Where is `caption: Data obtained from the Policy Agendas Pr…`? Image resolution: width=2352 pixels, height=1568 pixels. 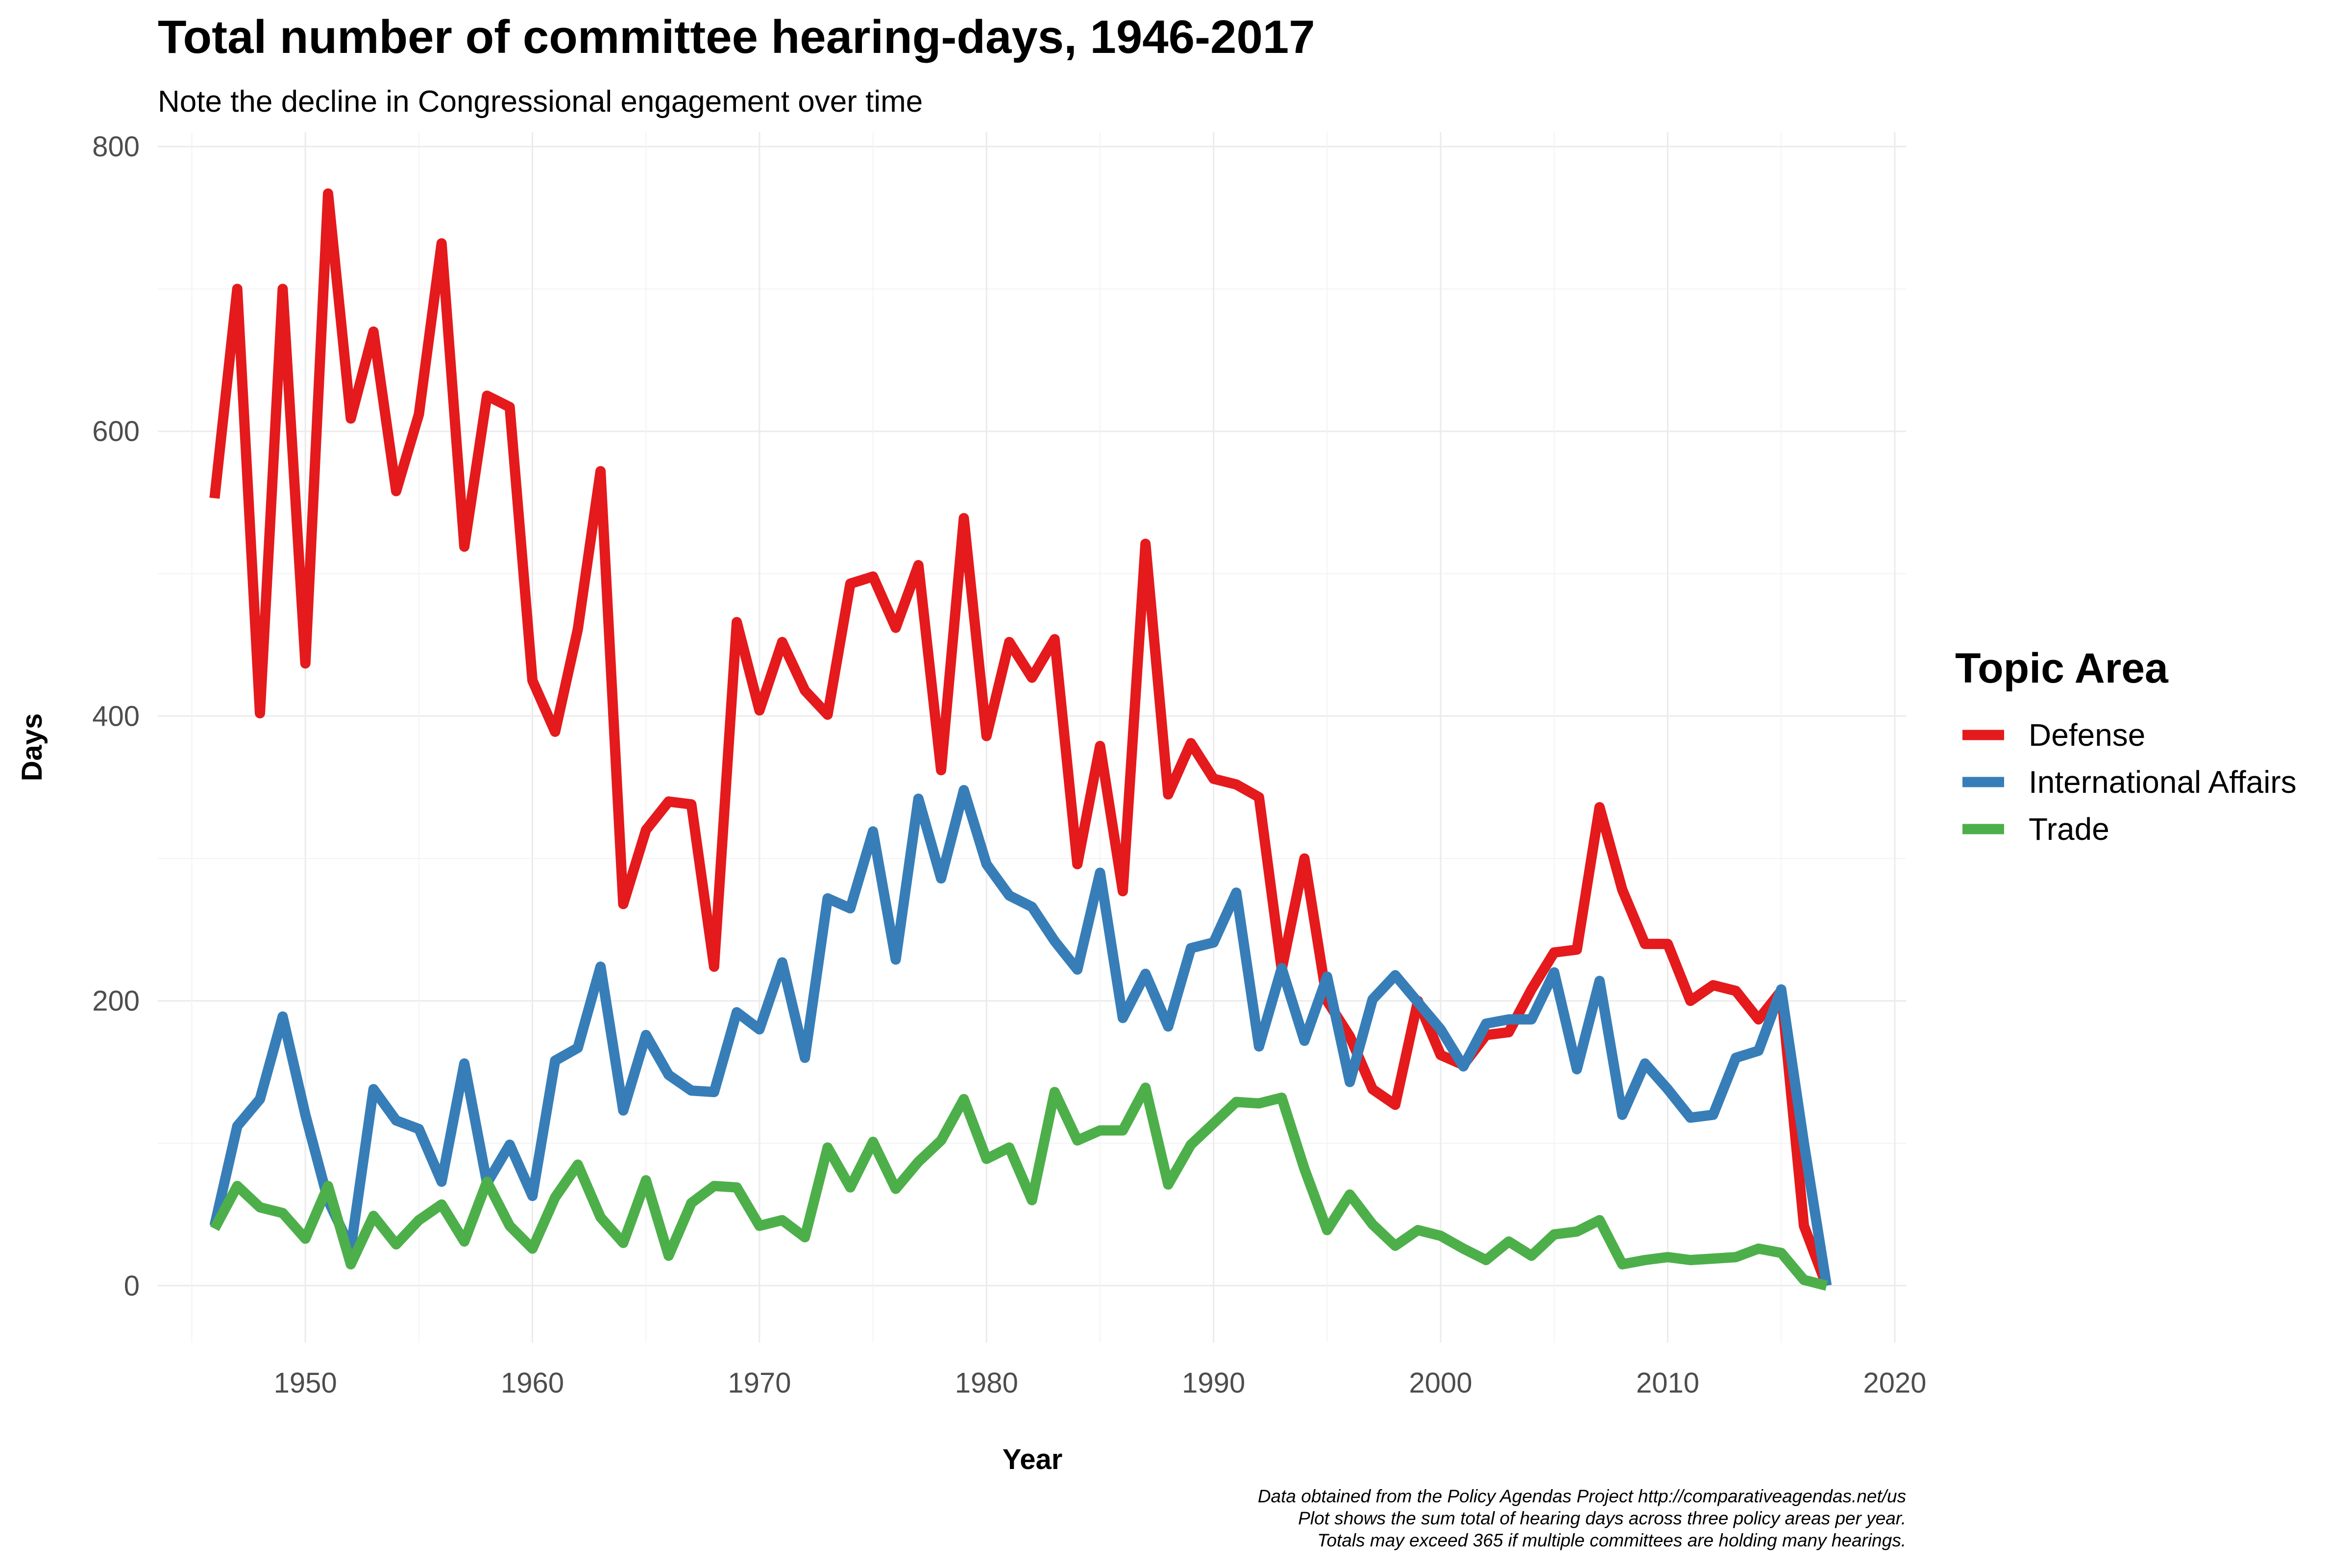 caption: Data obtained from the Policy Agendas Pr… is located at coordinates (1582, 1518).